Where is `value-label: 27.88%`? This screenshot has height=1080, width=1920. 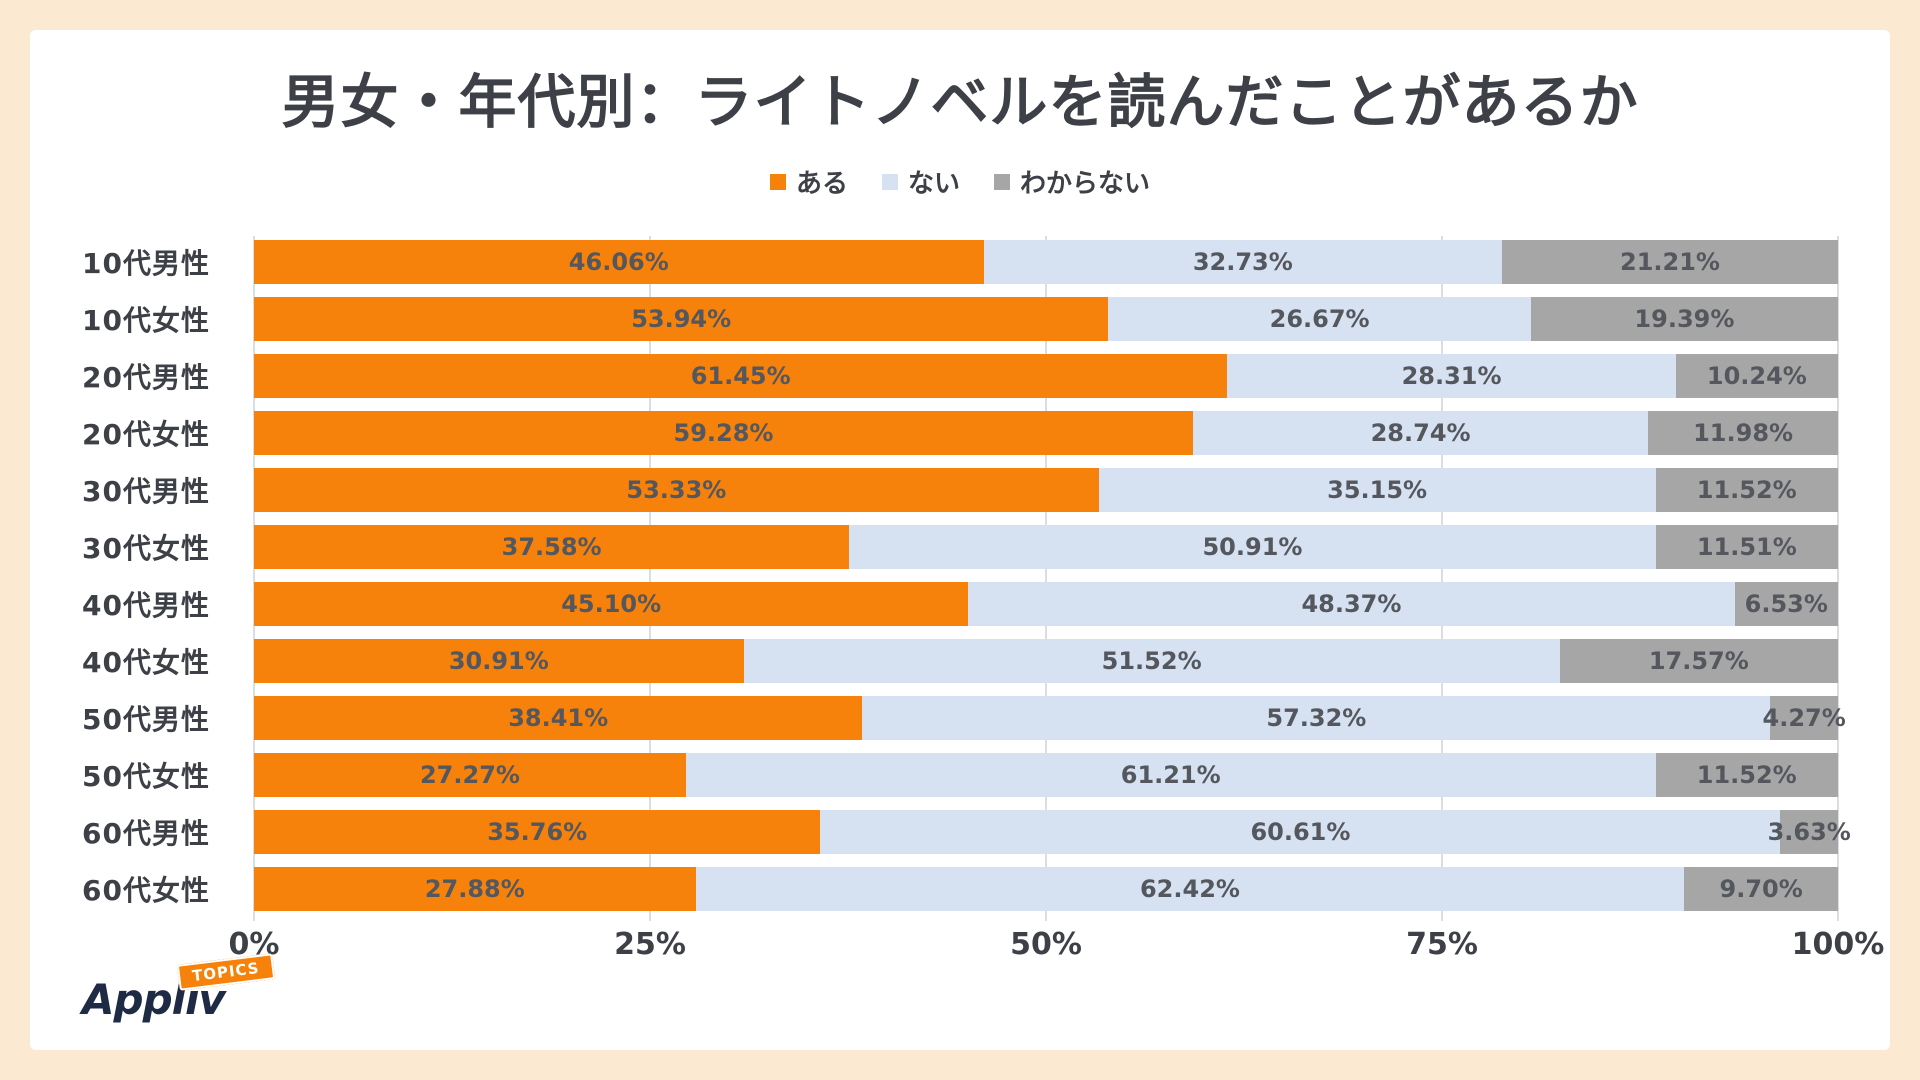 value-label: 27.88% is located at coordinates (474, 888).